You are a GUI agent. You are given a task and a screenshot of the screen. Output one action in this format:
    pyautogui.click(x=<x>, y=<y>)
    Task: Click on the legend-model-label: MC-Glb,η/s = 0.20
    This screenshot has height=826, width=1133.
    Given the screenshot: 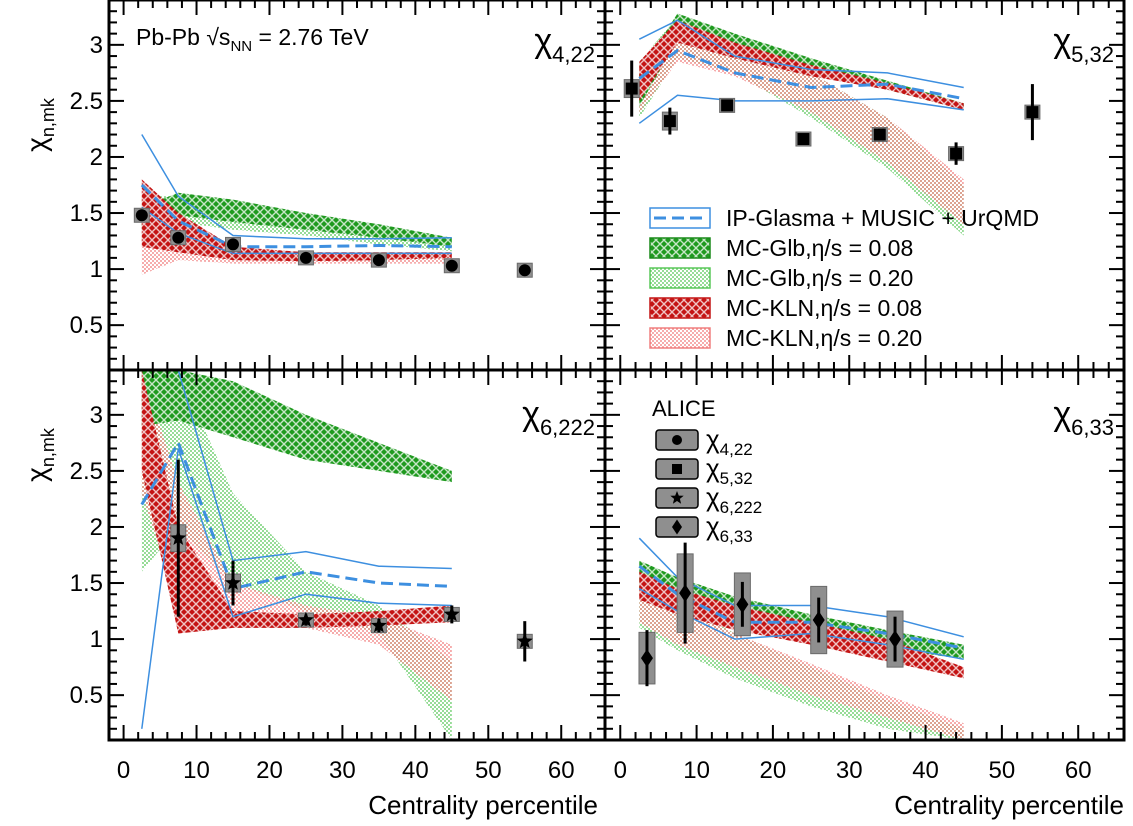 What is the action you would take?
    pyautogui.click(x=819, y=278)
    